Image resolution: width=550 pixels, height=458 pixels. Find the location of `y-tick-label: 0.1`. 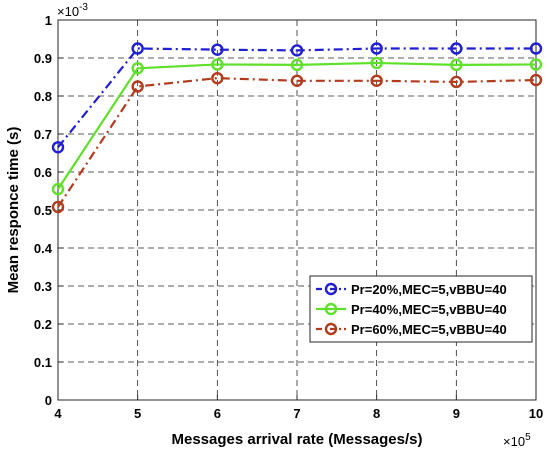

y-tick-label: 0.1 is located at coordinates (43, 362).